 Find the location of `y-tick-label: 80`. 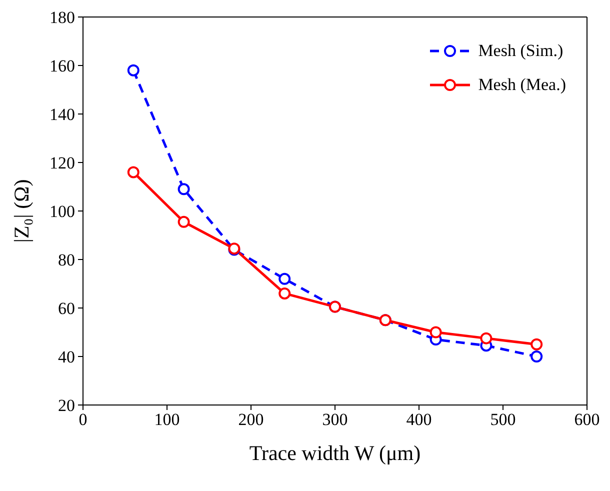

y-tick-label: 80 is located at coordinates (66, 260).